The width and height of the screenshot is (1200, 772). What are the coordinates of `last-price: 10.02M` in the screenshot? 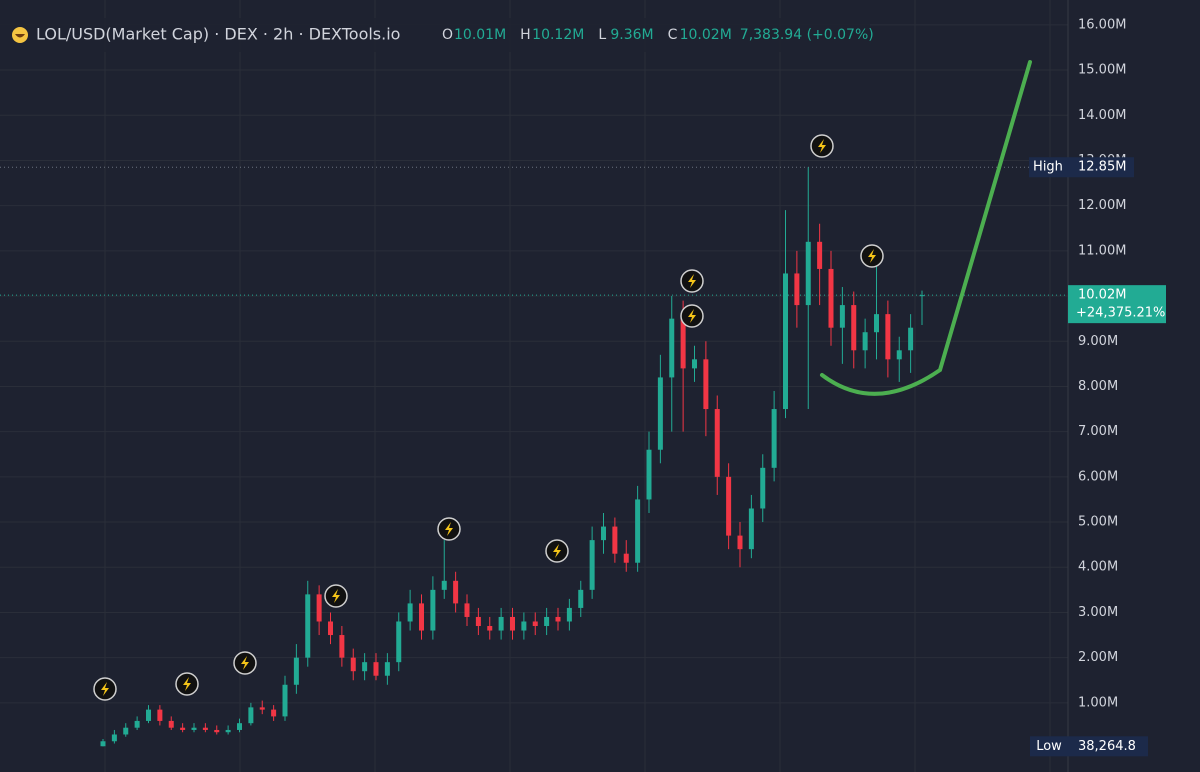 It's located at (1102, 295).